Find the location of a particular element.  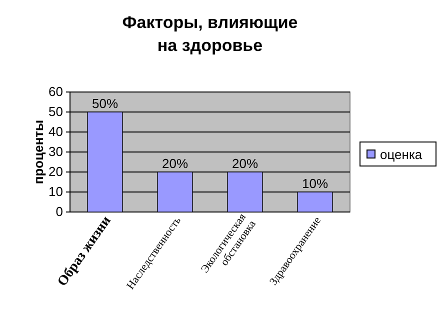

legend-label: оценка is located at coordinates (401, 154).